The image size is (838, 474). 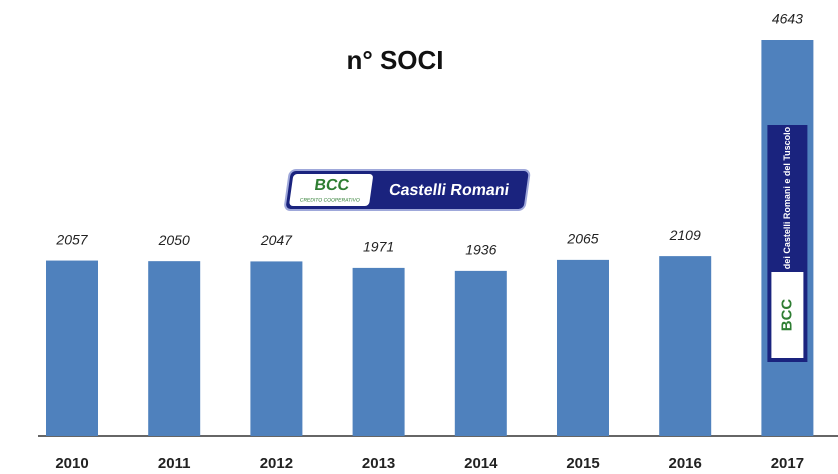 What do you see at coordinates (394, 60) in the screenshot?
I see `chart-title: n° SOCI` at bounding box center [394, 60].